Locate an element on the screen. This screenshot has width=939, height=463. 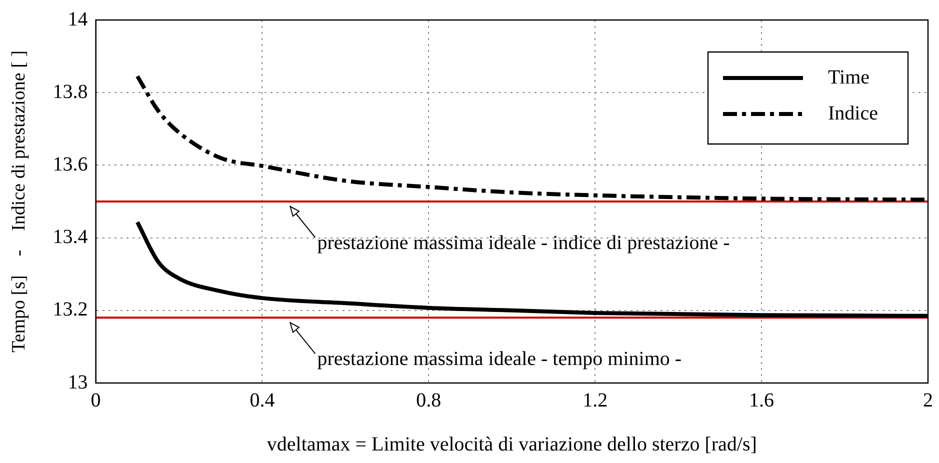
x-tick-label: 2 is located at coordinates (928, 400).